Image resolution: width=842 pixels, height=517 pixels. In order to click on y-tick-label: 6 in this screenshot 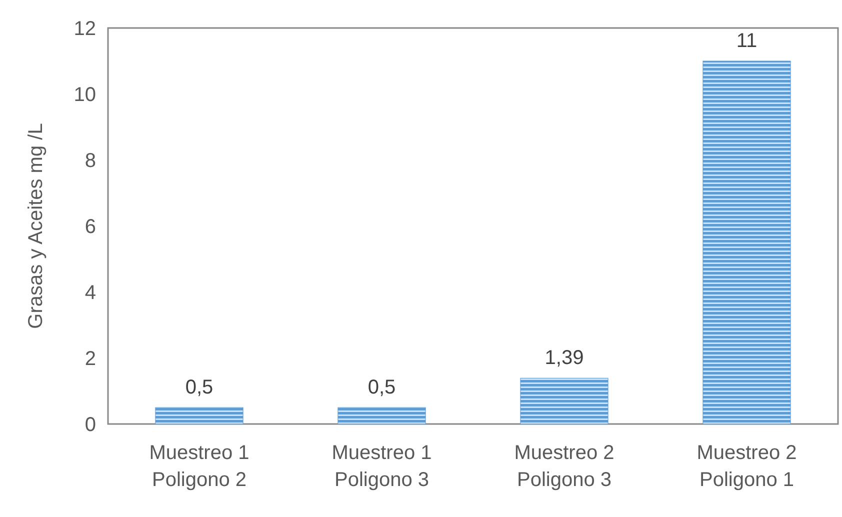, I will do `click(90, 227)`.